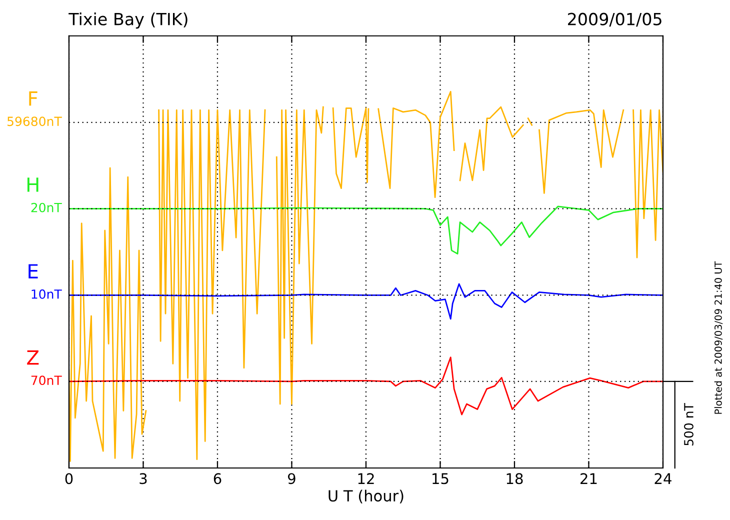  I want to click on ref-line-label: 59680nT, so click(35, 121).